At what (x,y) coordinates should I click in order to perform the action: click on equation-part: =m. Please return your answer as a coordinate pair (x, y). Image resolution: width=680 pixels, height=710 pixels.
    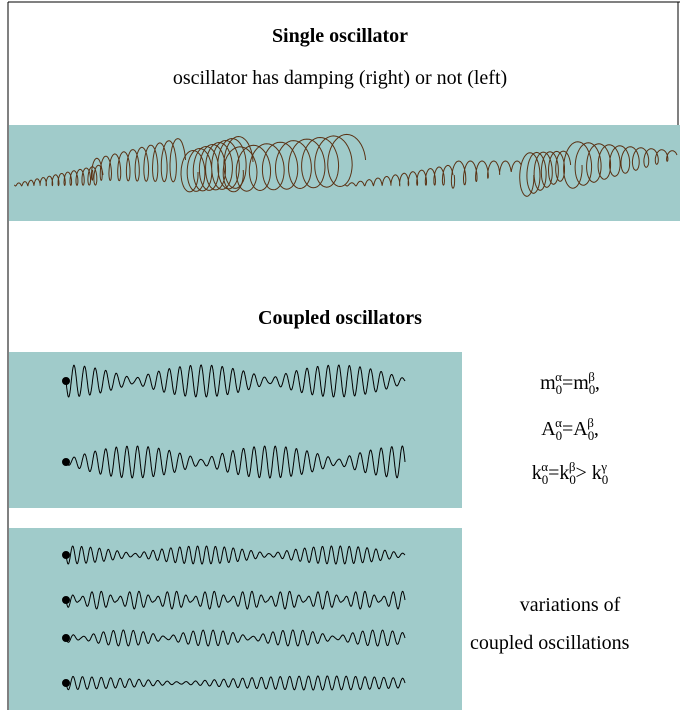
    Looking at the image, I should click on (575, 383).